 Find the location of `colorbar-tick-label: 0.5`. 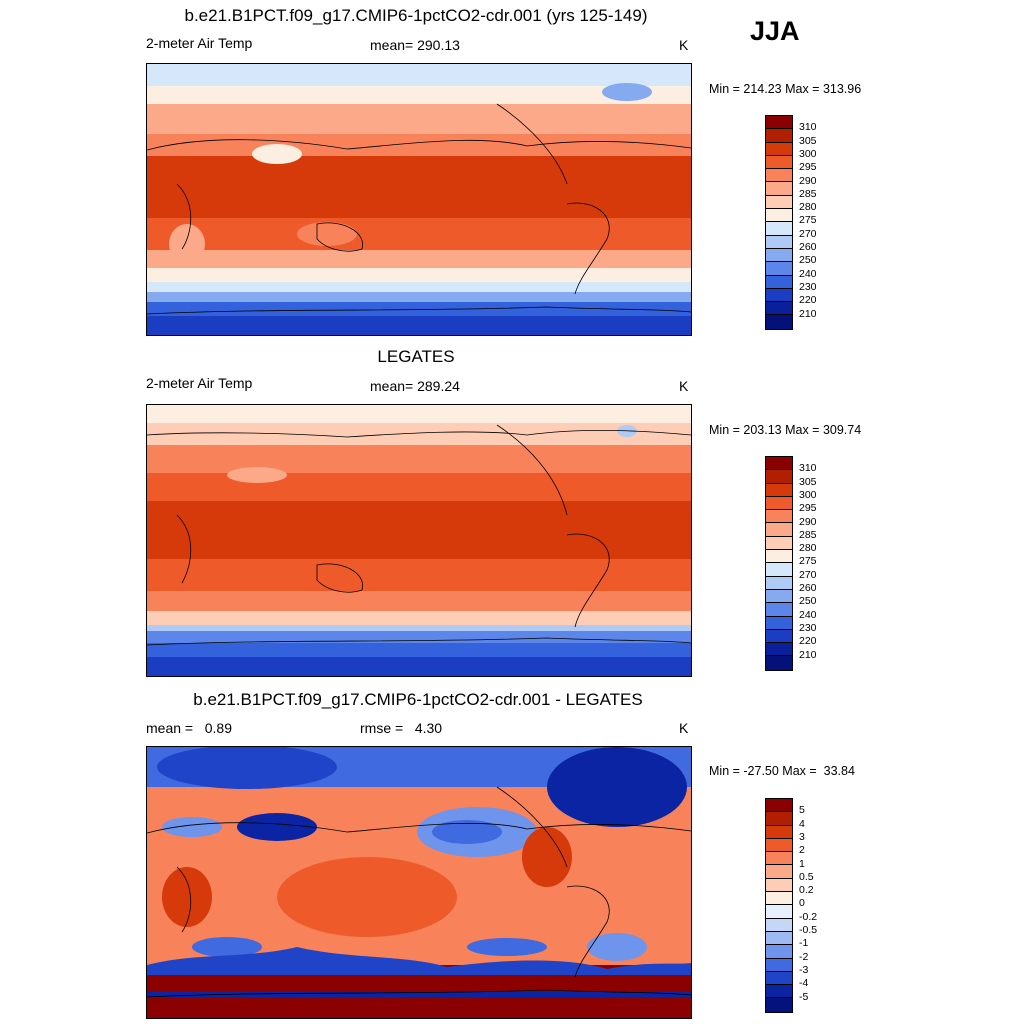

colorbar-tick-label: 0.5 is located at coordinates (806, 876).